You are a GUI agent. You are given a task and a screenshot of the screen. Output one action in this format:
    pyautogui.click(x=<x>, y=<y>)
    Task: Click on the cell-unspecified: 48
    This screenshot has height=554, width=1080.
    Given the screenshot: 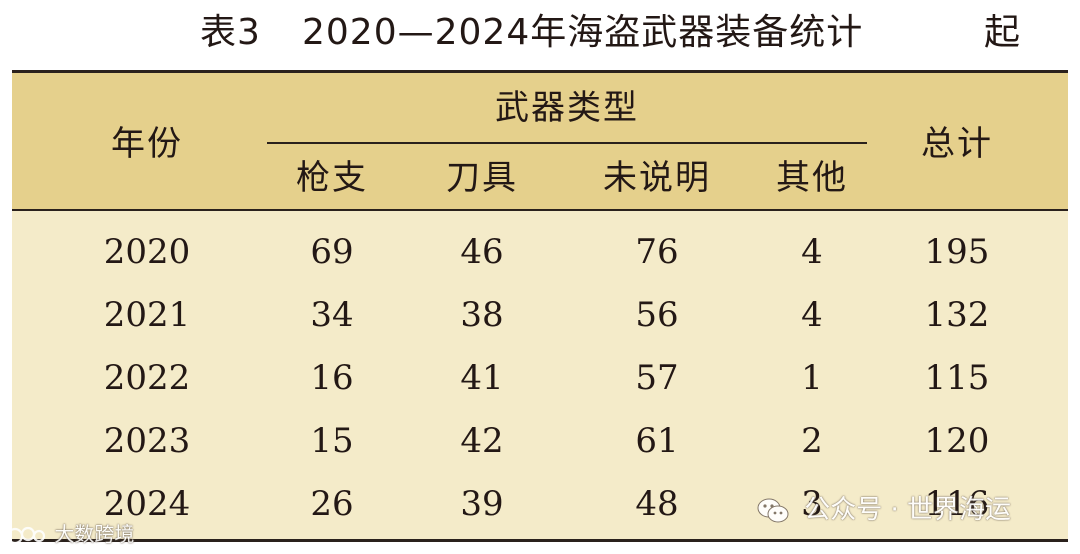 What is the action you would take?
    pyautogui.click(x=657, y=504)
    